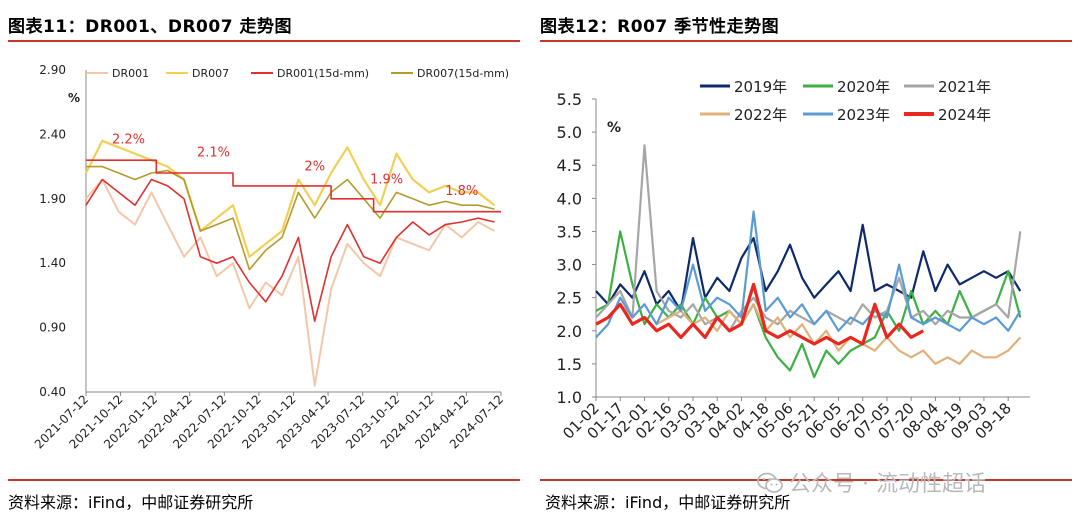 The image size is (1080, 524). Describe the element at coordinates (569, 99) in the screenshot. I see `right-y-tick-label: 5.5` at that location.